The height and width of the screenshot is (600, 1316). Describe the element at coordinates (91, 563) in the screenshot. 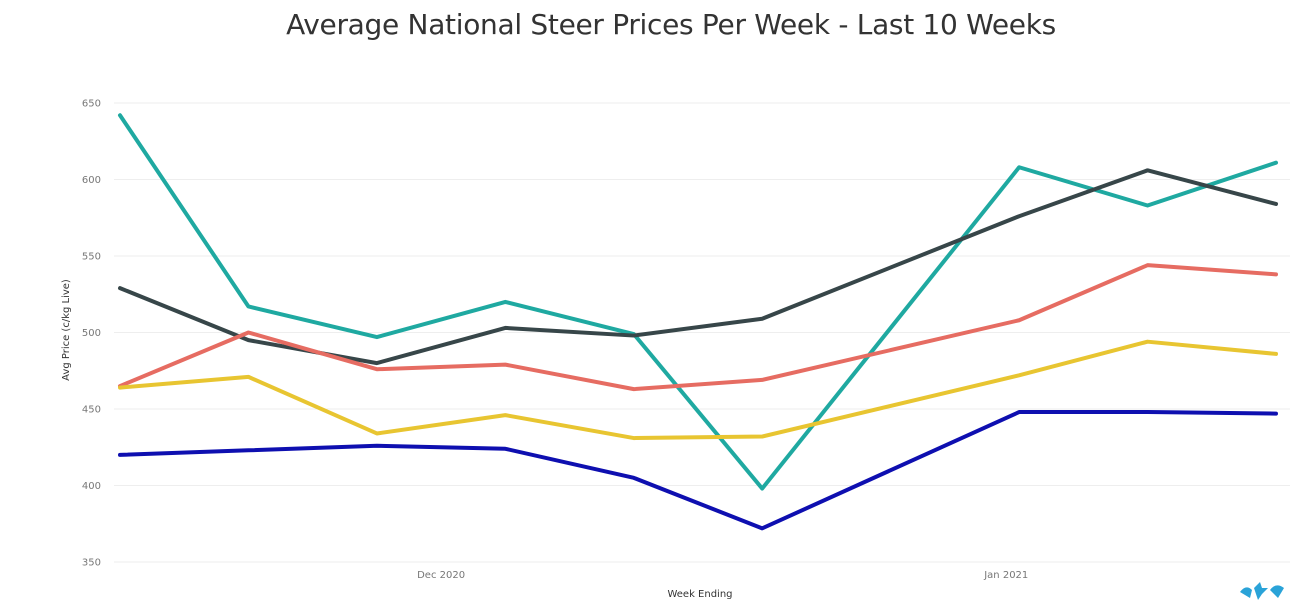

I see `y-tick-label: 350` at that location.